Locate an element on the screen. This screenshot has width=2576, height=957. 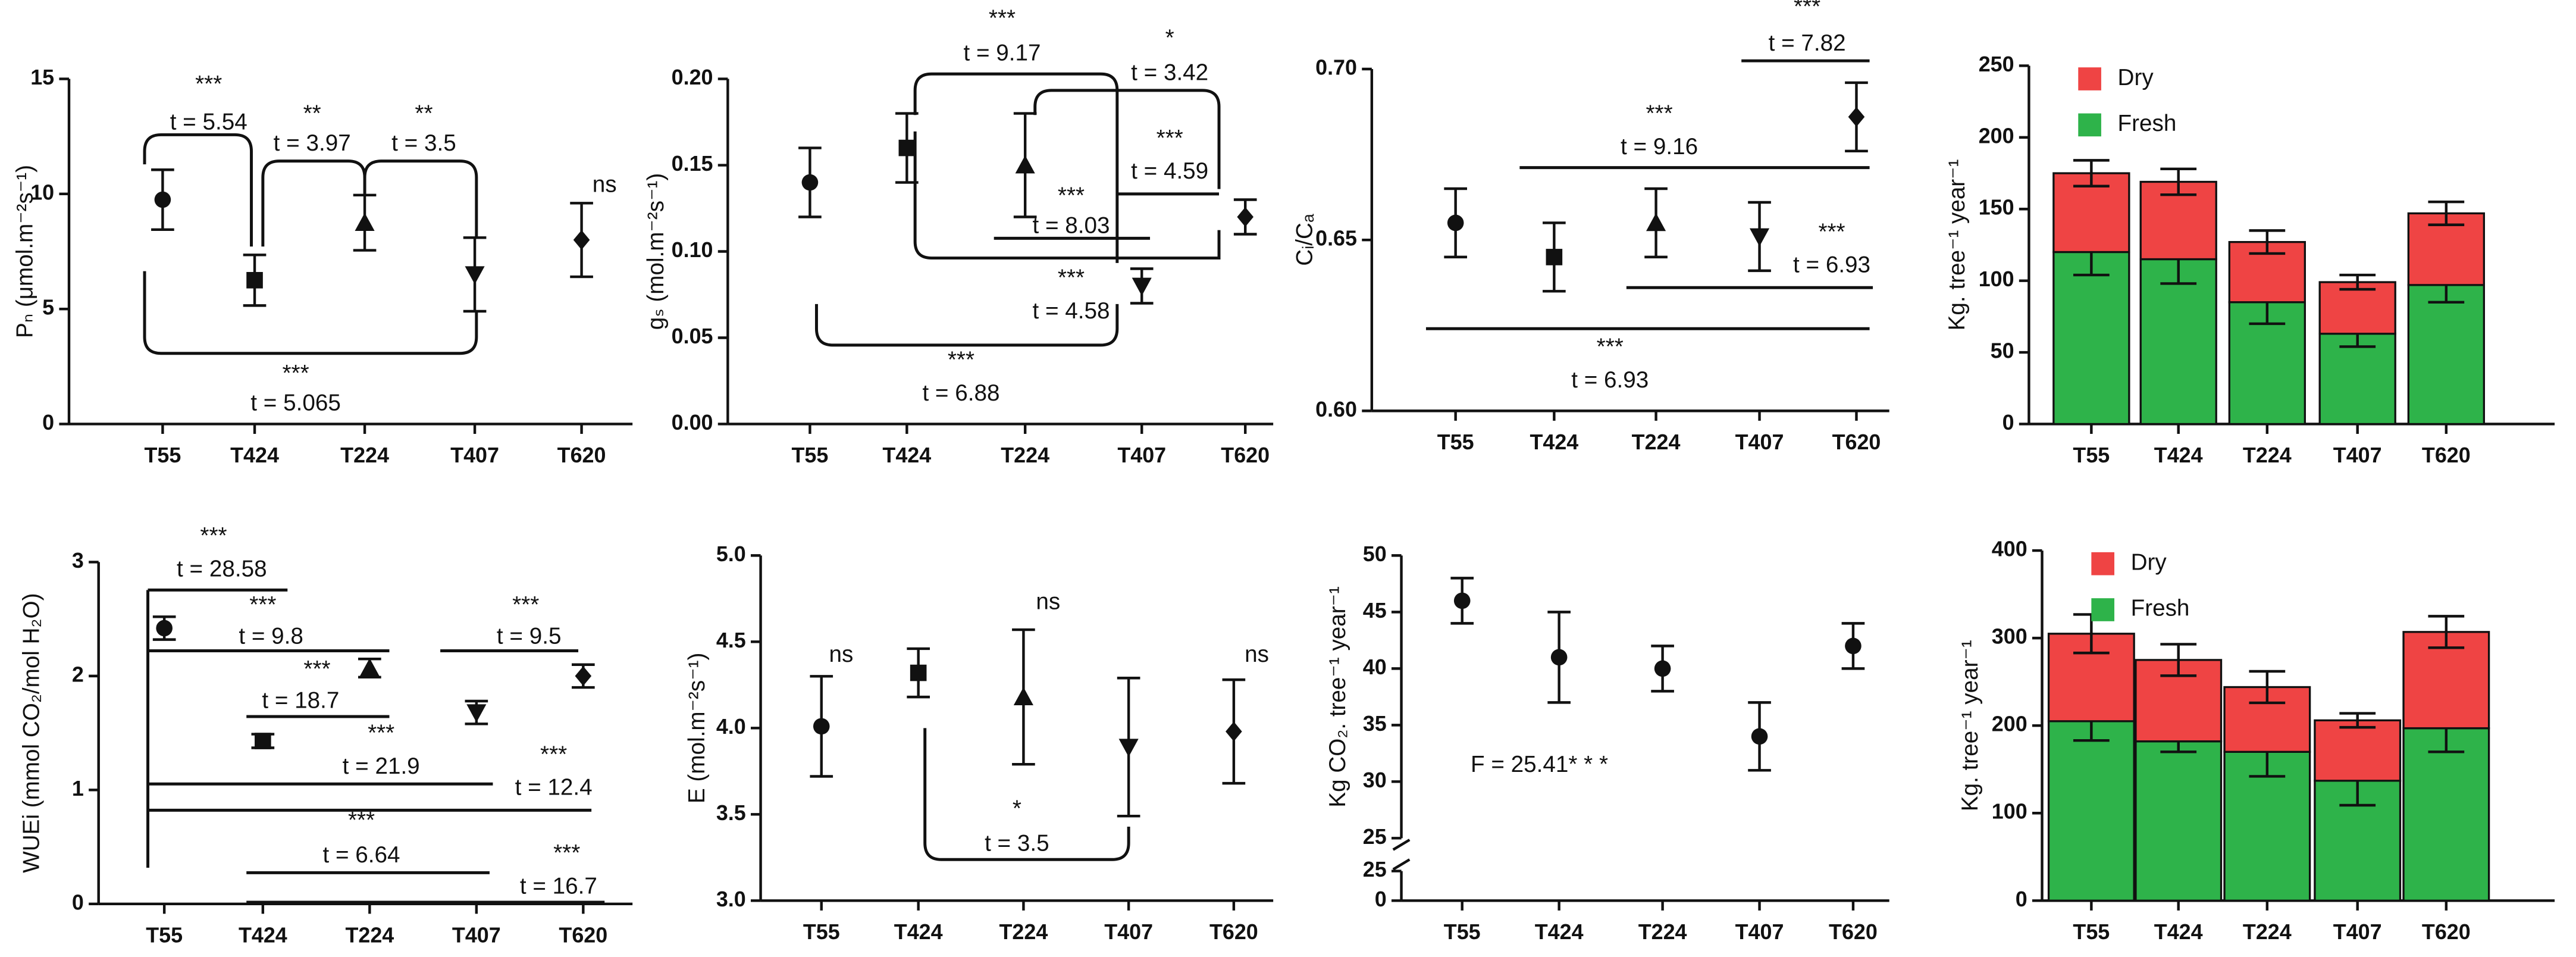
y-axis-label: WUEi (mmol CO₂/mol H₂O) is located at coordinates (31, 733).